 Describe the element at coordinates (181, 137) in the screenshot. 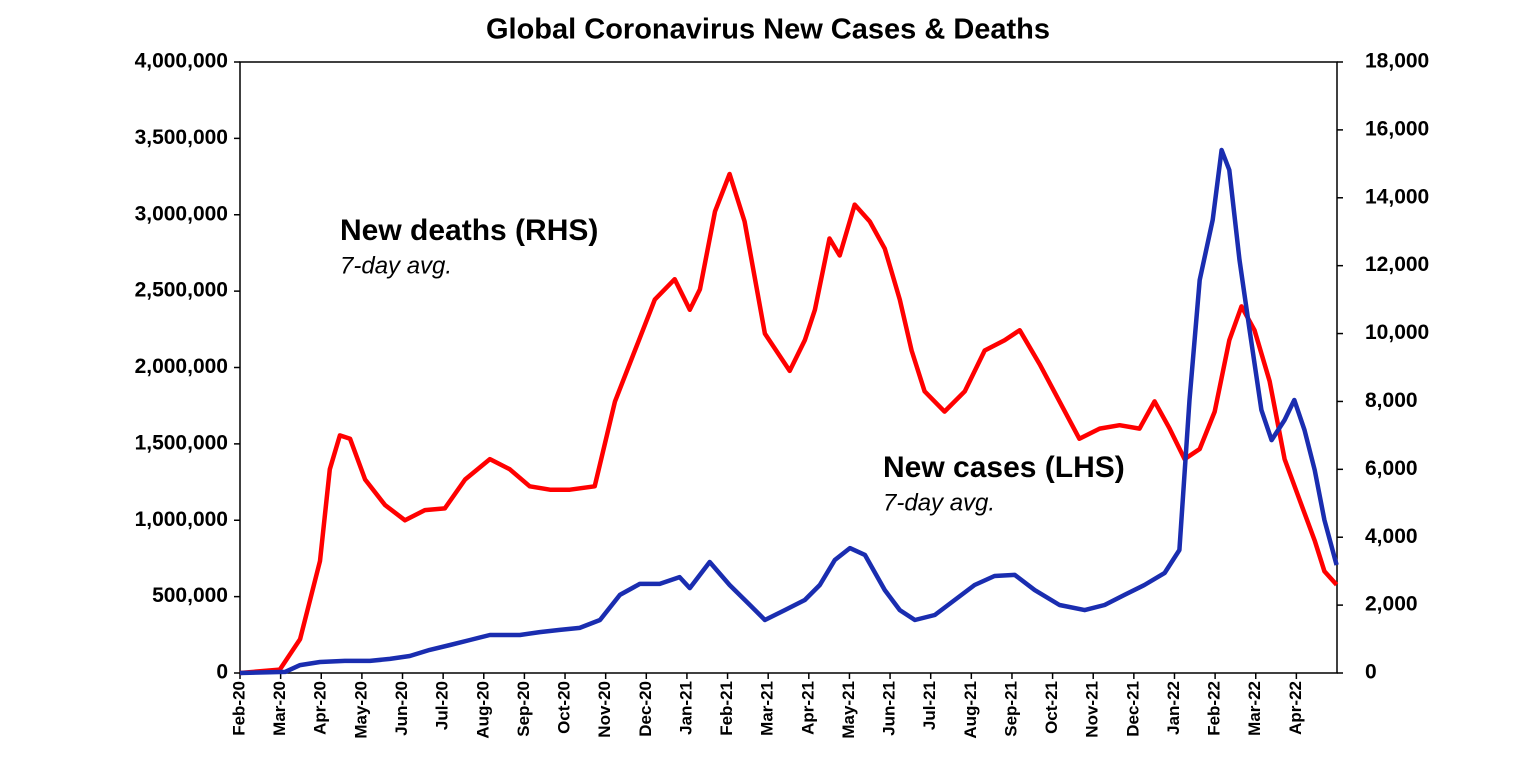

I see `y-tick-label: 3,500,000` at that location.